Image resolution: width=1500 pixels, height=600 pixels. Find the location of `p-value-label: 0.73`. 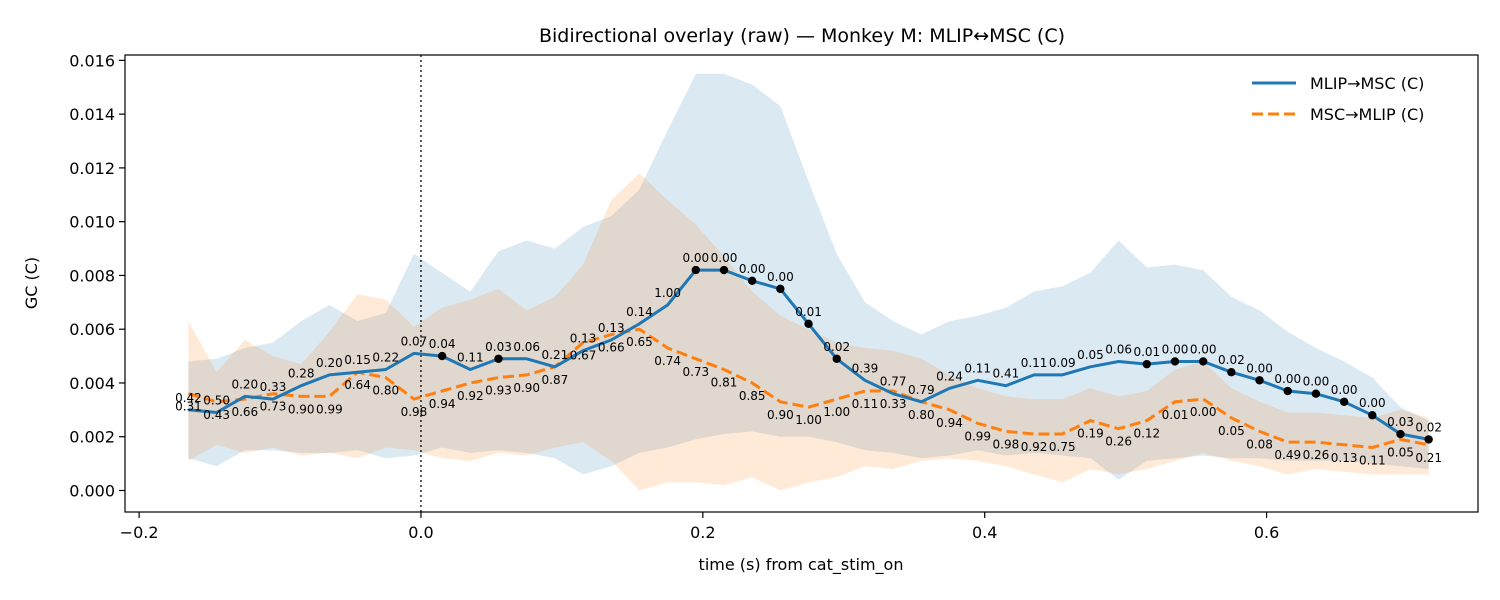

p-value-label: 0.73 is located at coordinates (695, 372).